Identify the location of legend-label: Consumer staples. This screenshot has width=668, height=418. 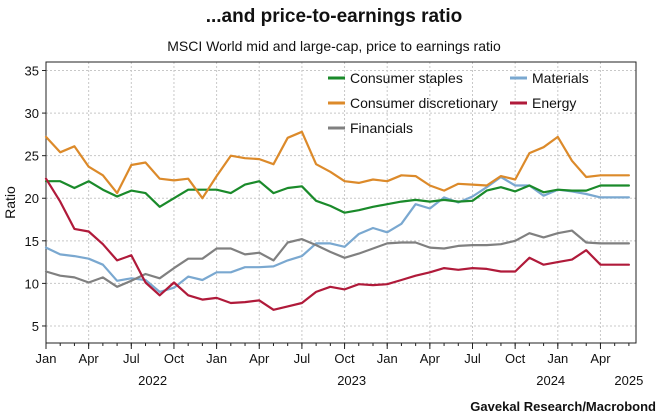
(406, 78).